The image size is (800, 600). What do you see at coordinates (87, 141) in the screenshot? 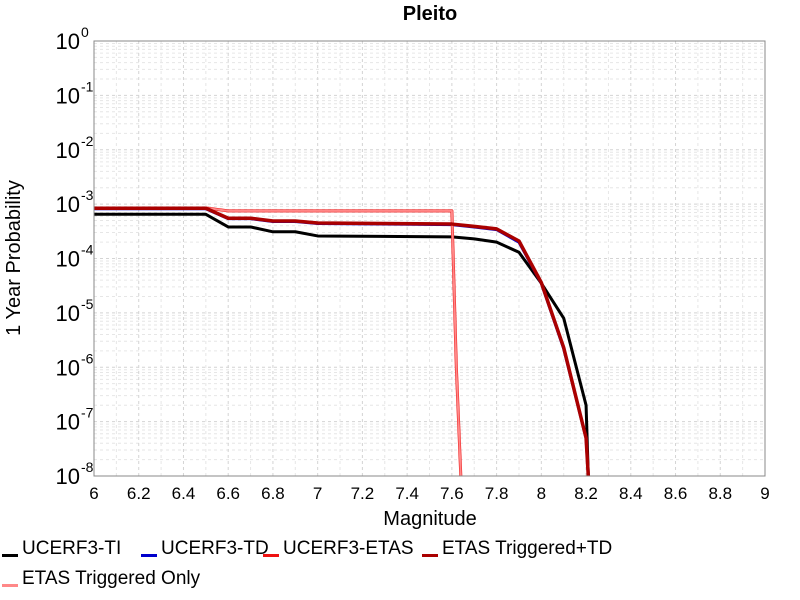
I see `y-tick-label-exponent: -2` at bounding box center [87, 141].